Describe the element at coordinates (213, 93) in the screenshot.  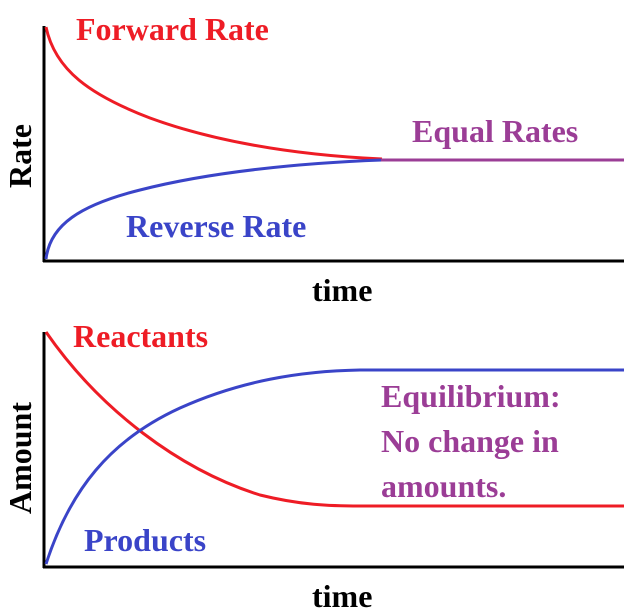
I see `forward-rate-curve` at that location.